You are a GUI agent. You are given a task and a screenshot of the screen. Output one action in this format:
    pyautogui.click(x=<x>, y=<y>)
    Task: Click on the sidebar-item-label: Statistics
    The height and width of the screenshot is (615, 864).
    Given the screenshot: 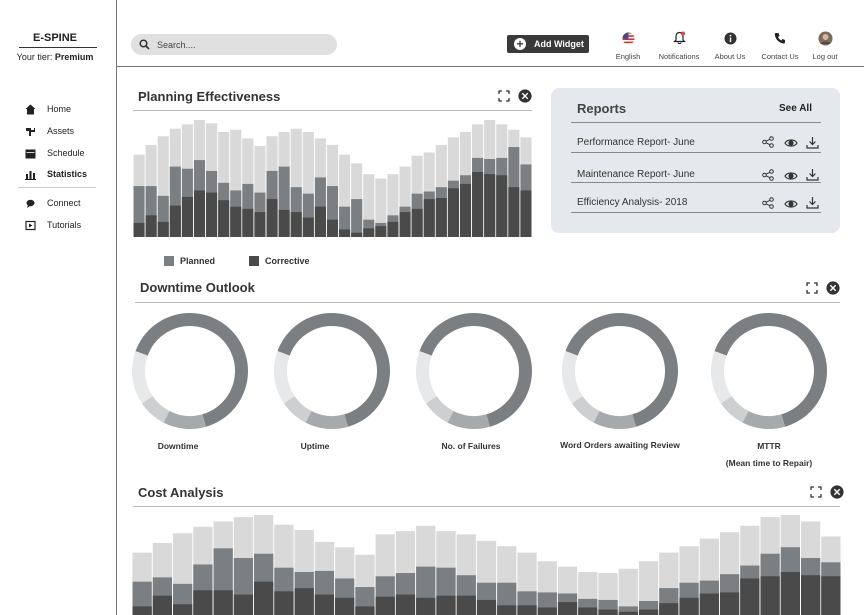 What is the action you would take?
    pyautogui.click(x=67, y=174)
    